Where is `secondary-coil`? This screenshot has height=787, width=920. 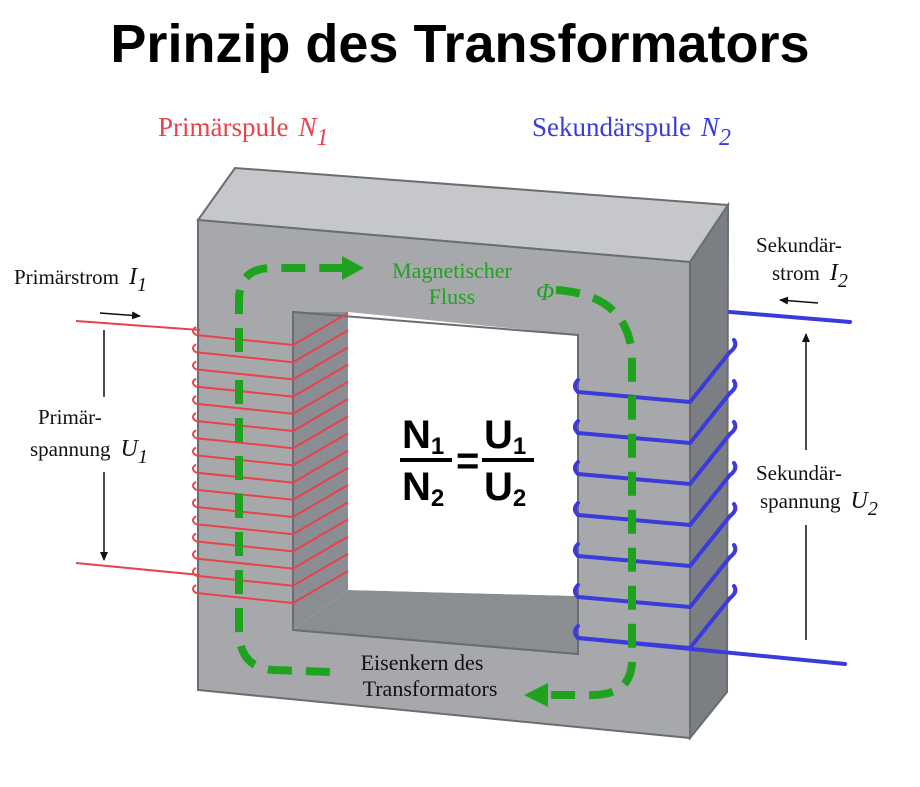 secondary-coil is located at coordinates (712, 488).